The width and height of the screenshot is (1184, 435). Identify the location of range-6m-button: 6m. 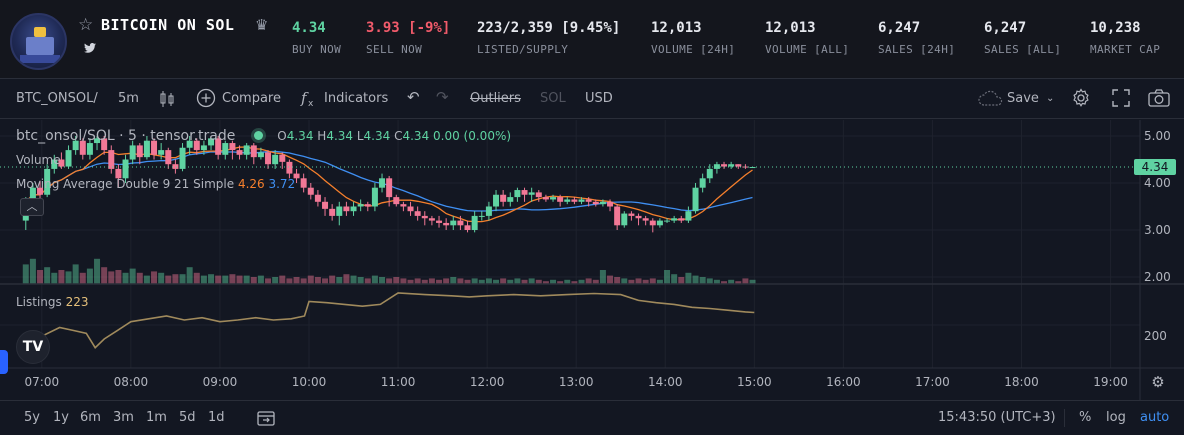
(90, 417).